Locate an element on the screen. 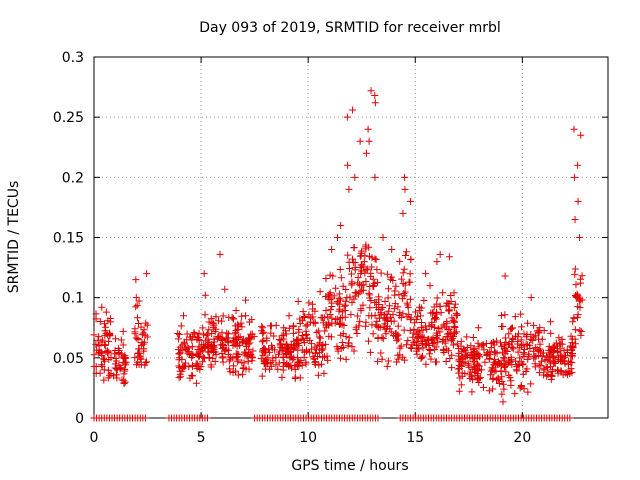  y-tick-label: 0.15 is located at coordinates (68, 239).